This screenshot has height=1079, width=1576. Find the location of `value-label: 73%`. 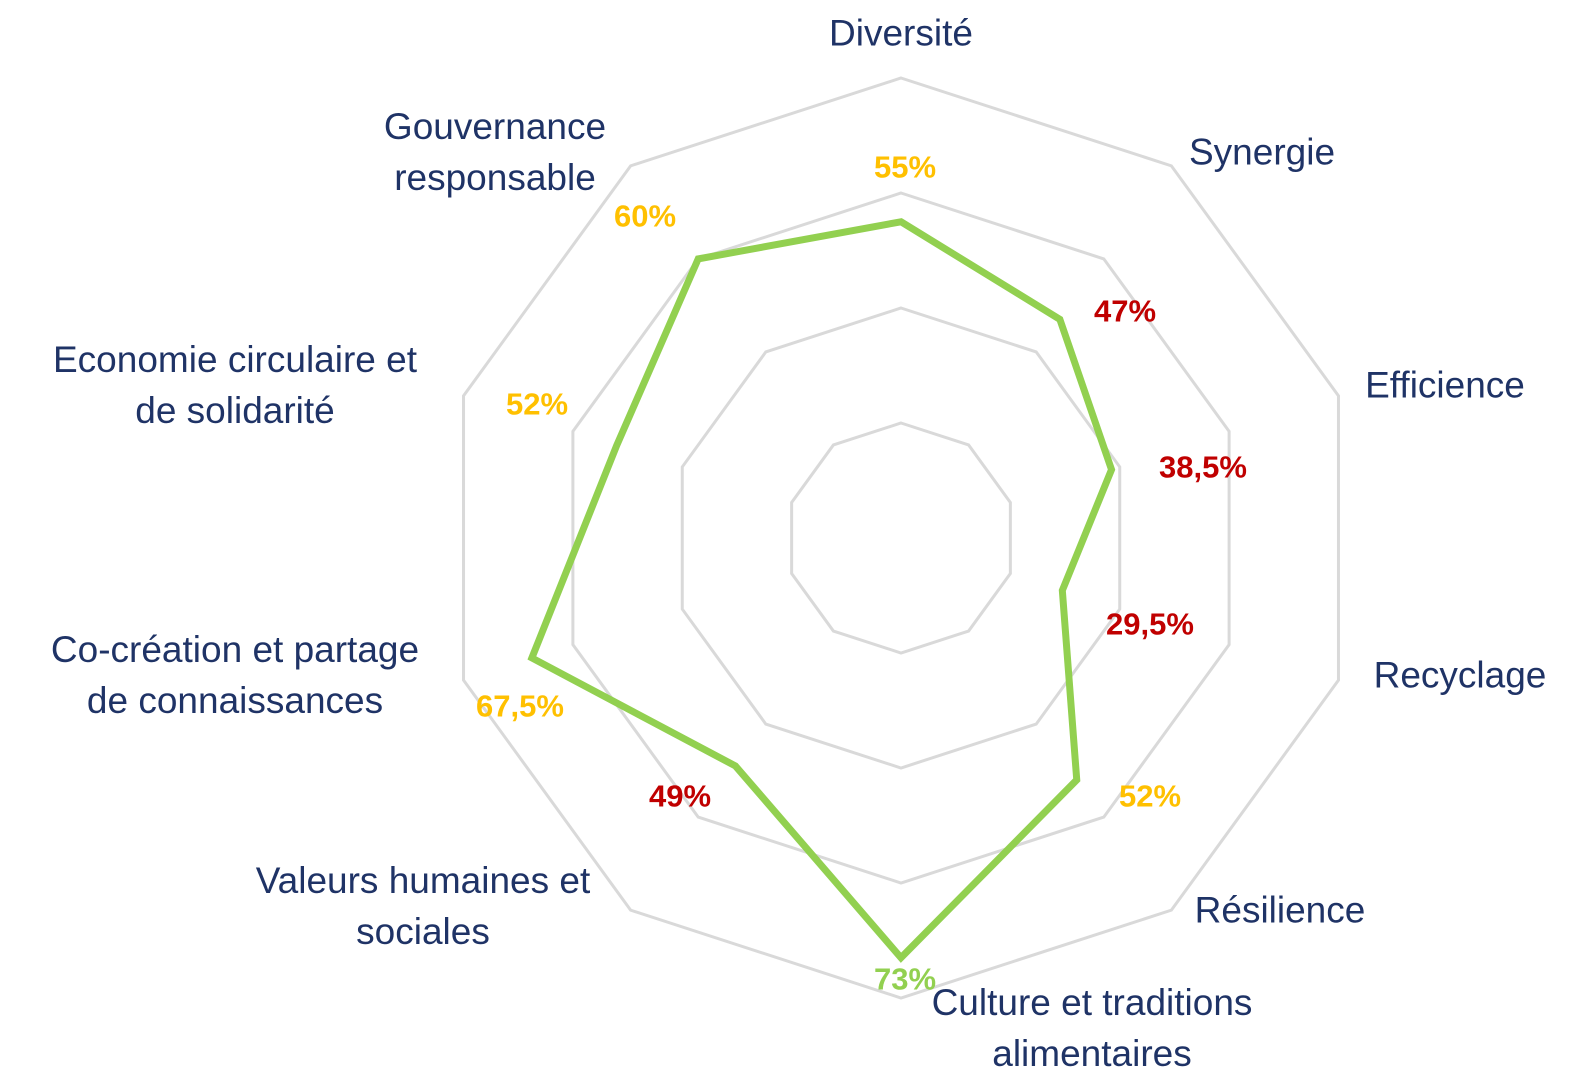

value-label: 73% is located at coordinates (905, 979).